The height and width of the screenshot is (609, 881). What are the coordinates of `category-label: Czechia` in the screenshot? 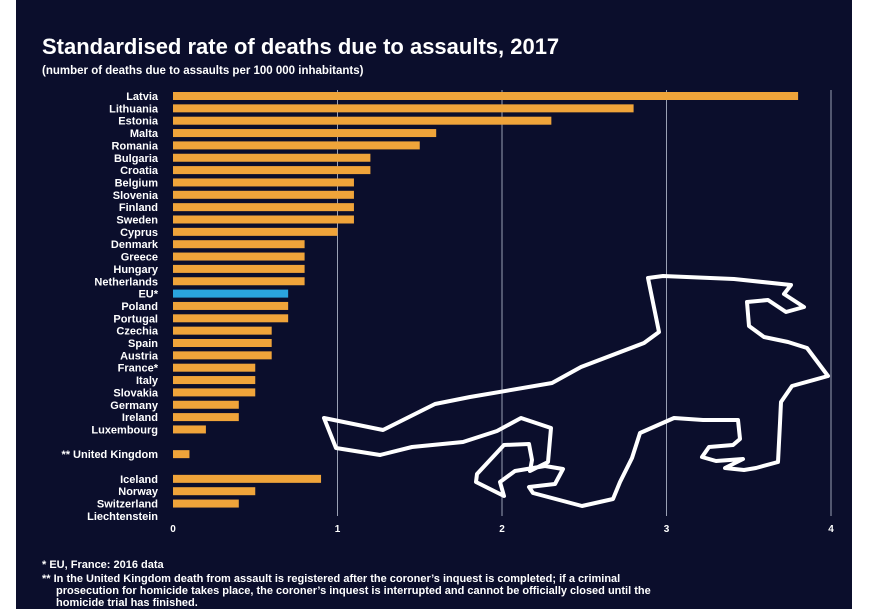 It's located at (137, 332).